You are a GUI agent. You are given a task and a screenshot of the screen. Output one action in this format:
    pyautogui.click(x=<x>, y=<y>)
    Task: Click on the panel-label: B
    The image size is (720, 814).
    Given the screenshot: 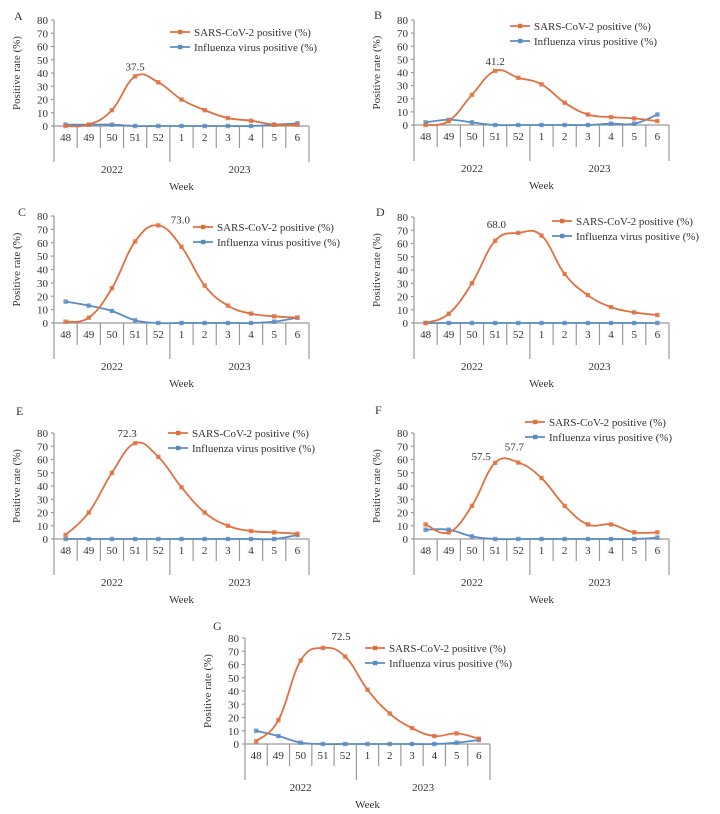 What is the action you would take?
    pyautogui.click(x=378, y=15)
    